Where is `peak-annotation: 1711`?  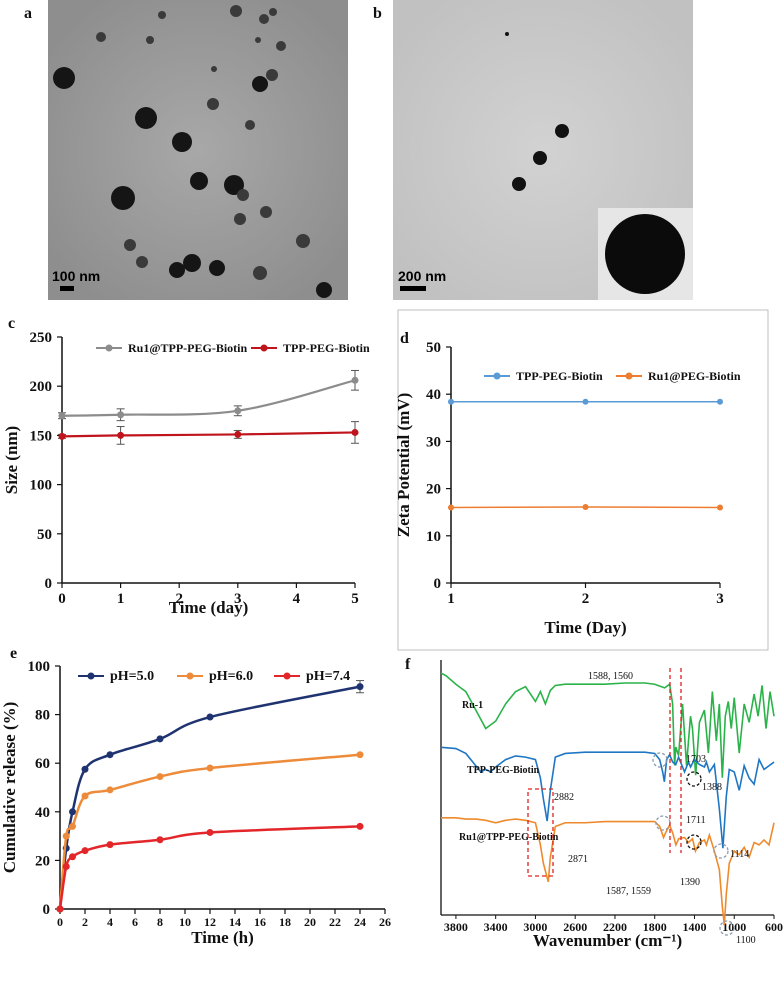
peak-annotation: 1711 is located at coordinates (696, 820).